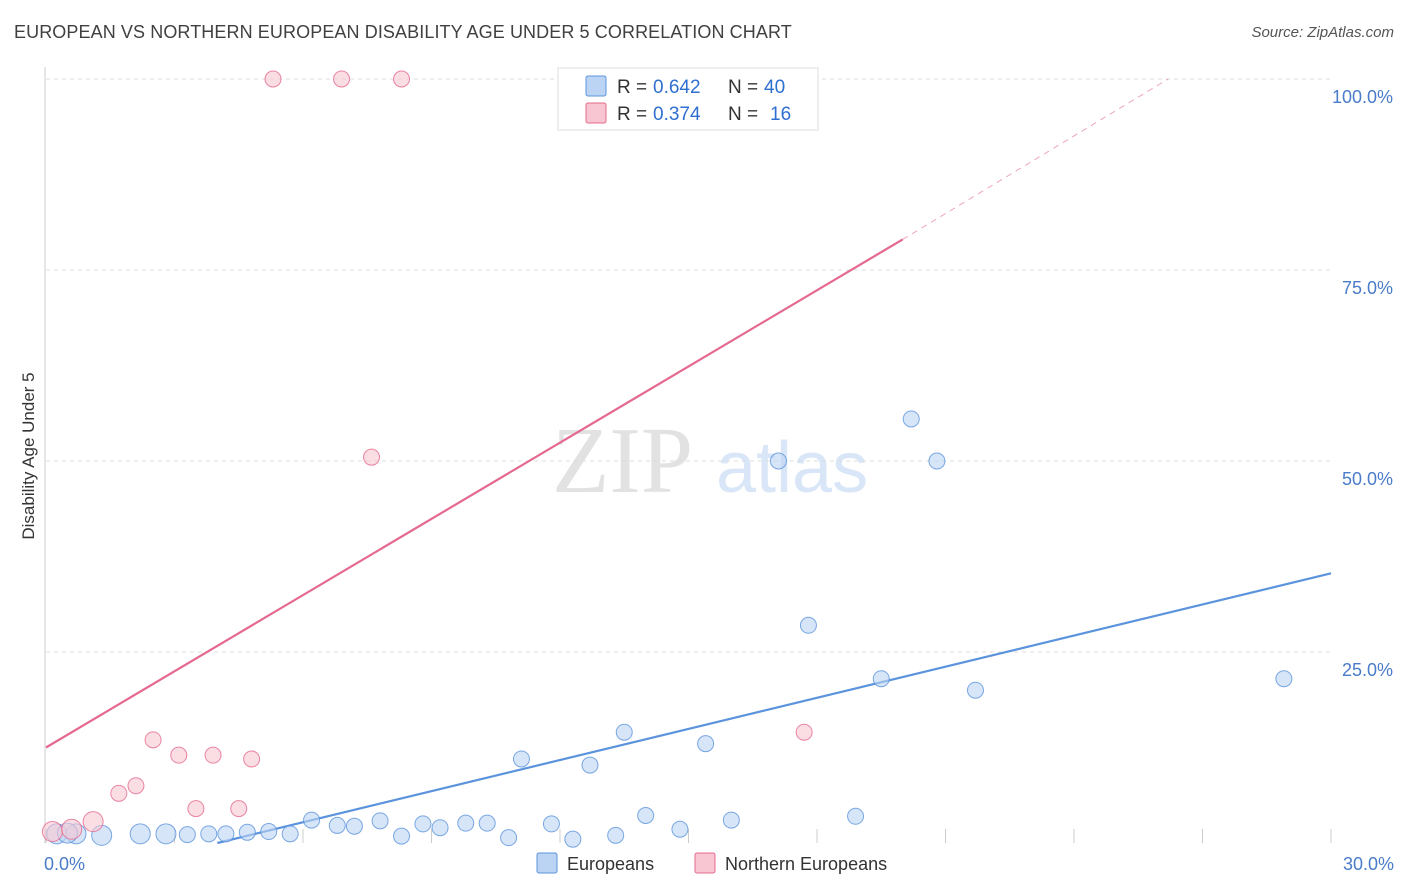  Describe the element at coordinates (792, 468) in the screenshot. I see `watermark-atlas: atlas` at that location.